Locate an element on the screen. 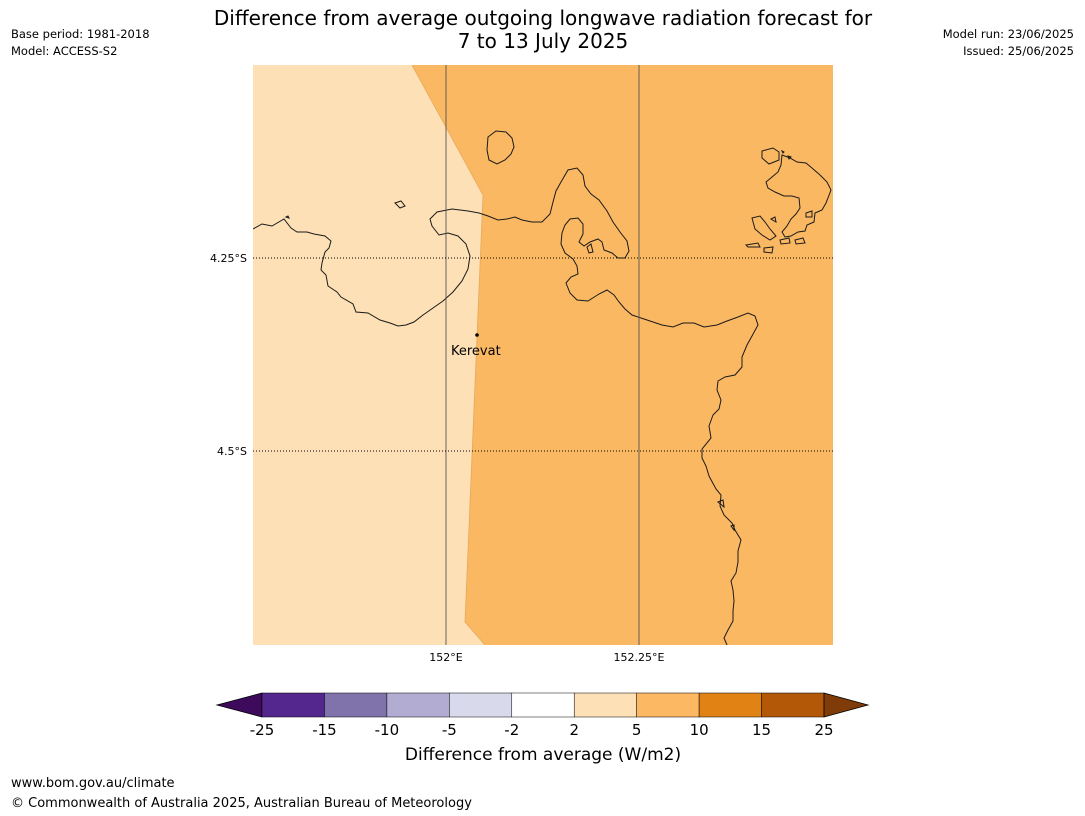 The width and height of the screenshot is (1085, 816). colorbar-extend-low is located at coordinates (239, 705).